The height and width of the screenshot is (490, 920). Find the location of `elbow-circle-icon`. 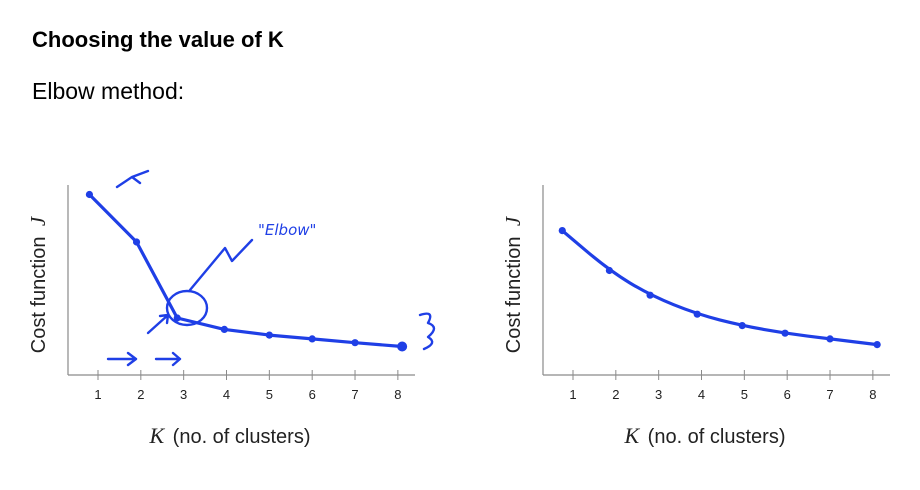

elbow-circle-icon is located at coordinates (187, 308).